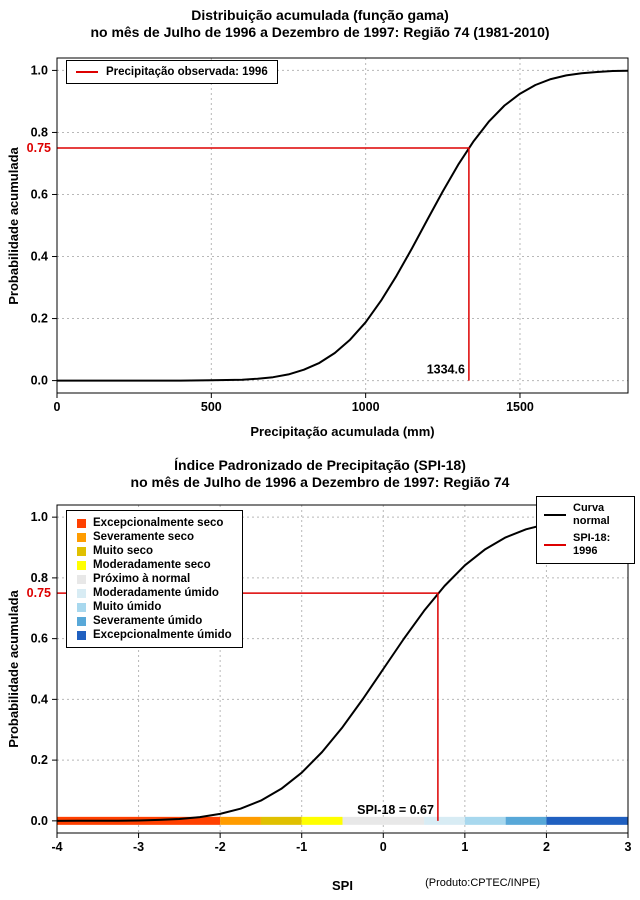 The height and width of the screenshot is (900, 640). What do you see at coordinates (187, 72) in the screenshot?
I see `observed-legend-label: Precipitação observada: 1996` at bounding box center [187, 72].